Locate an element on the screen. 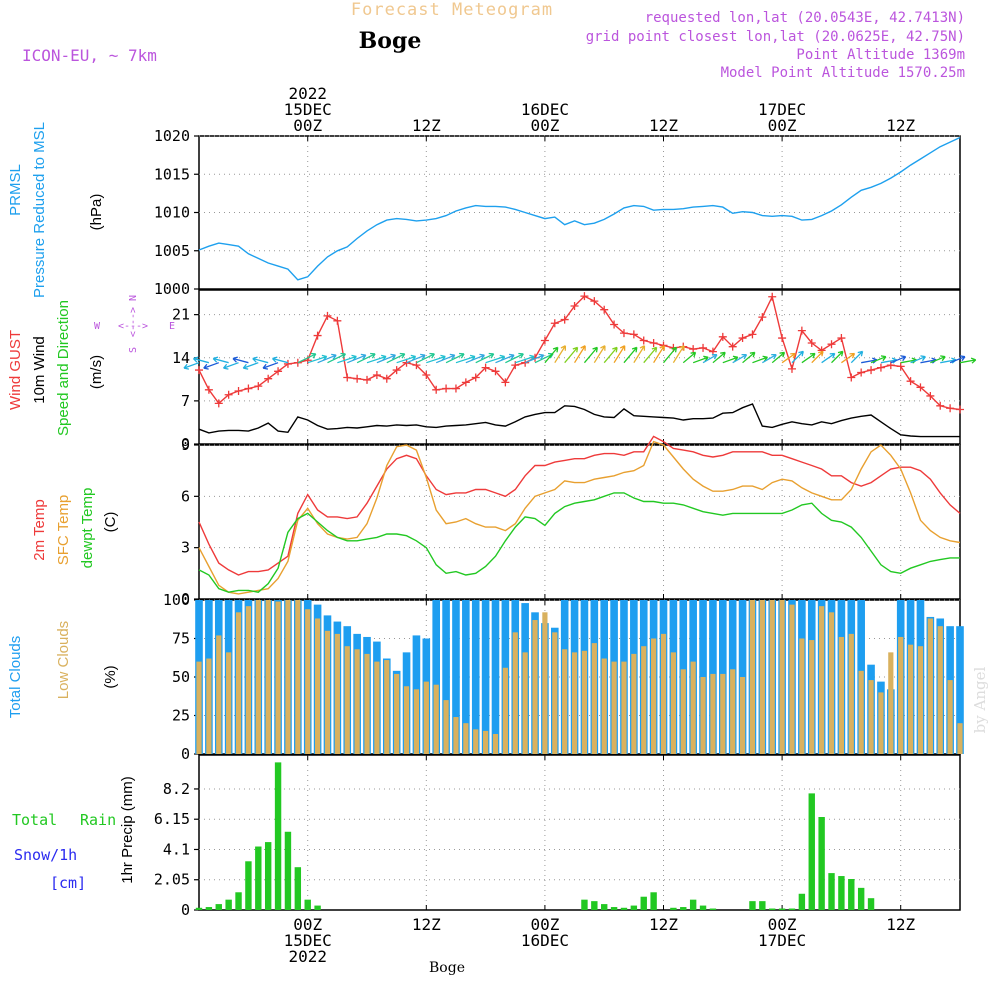  y-tick-label-pressure: 1010 is located at coordinates (172, 213).